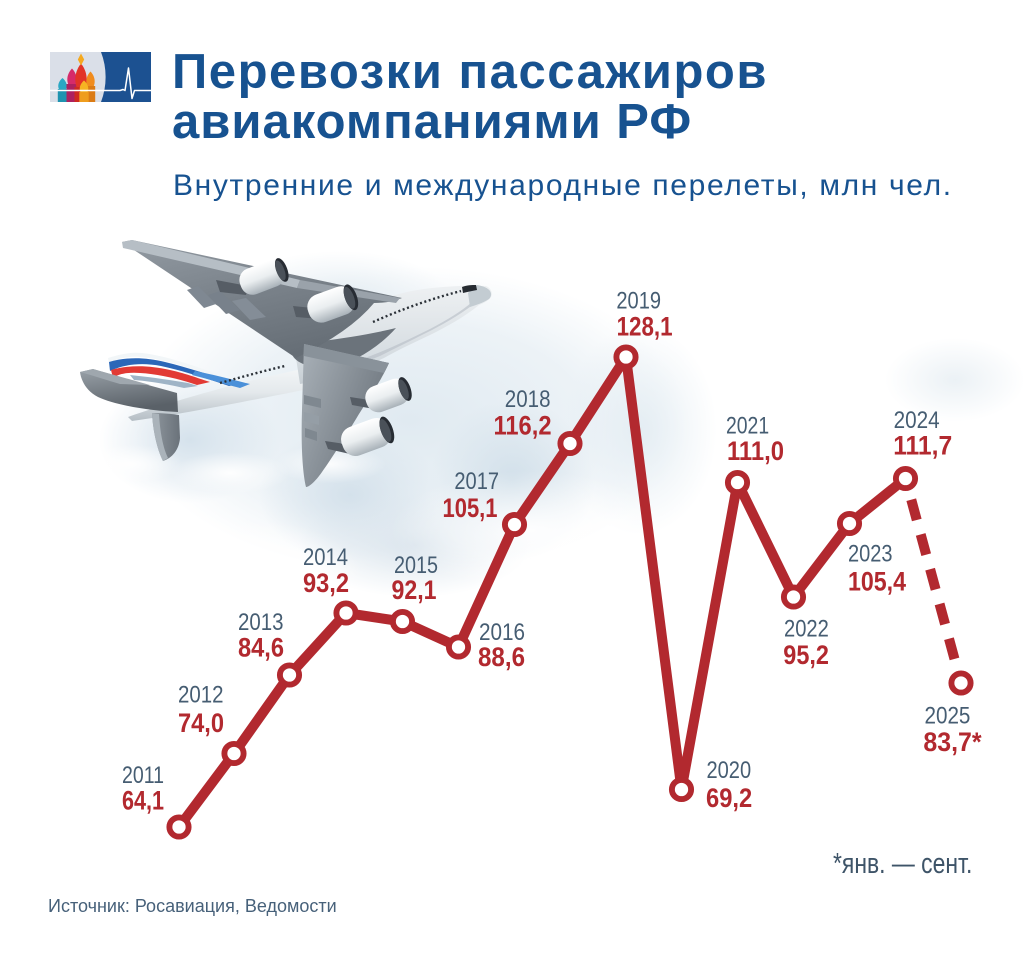 This screenshot has height=955, width=1024. I want to click on svg-text: 69,2, so click(729, 798).